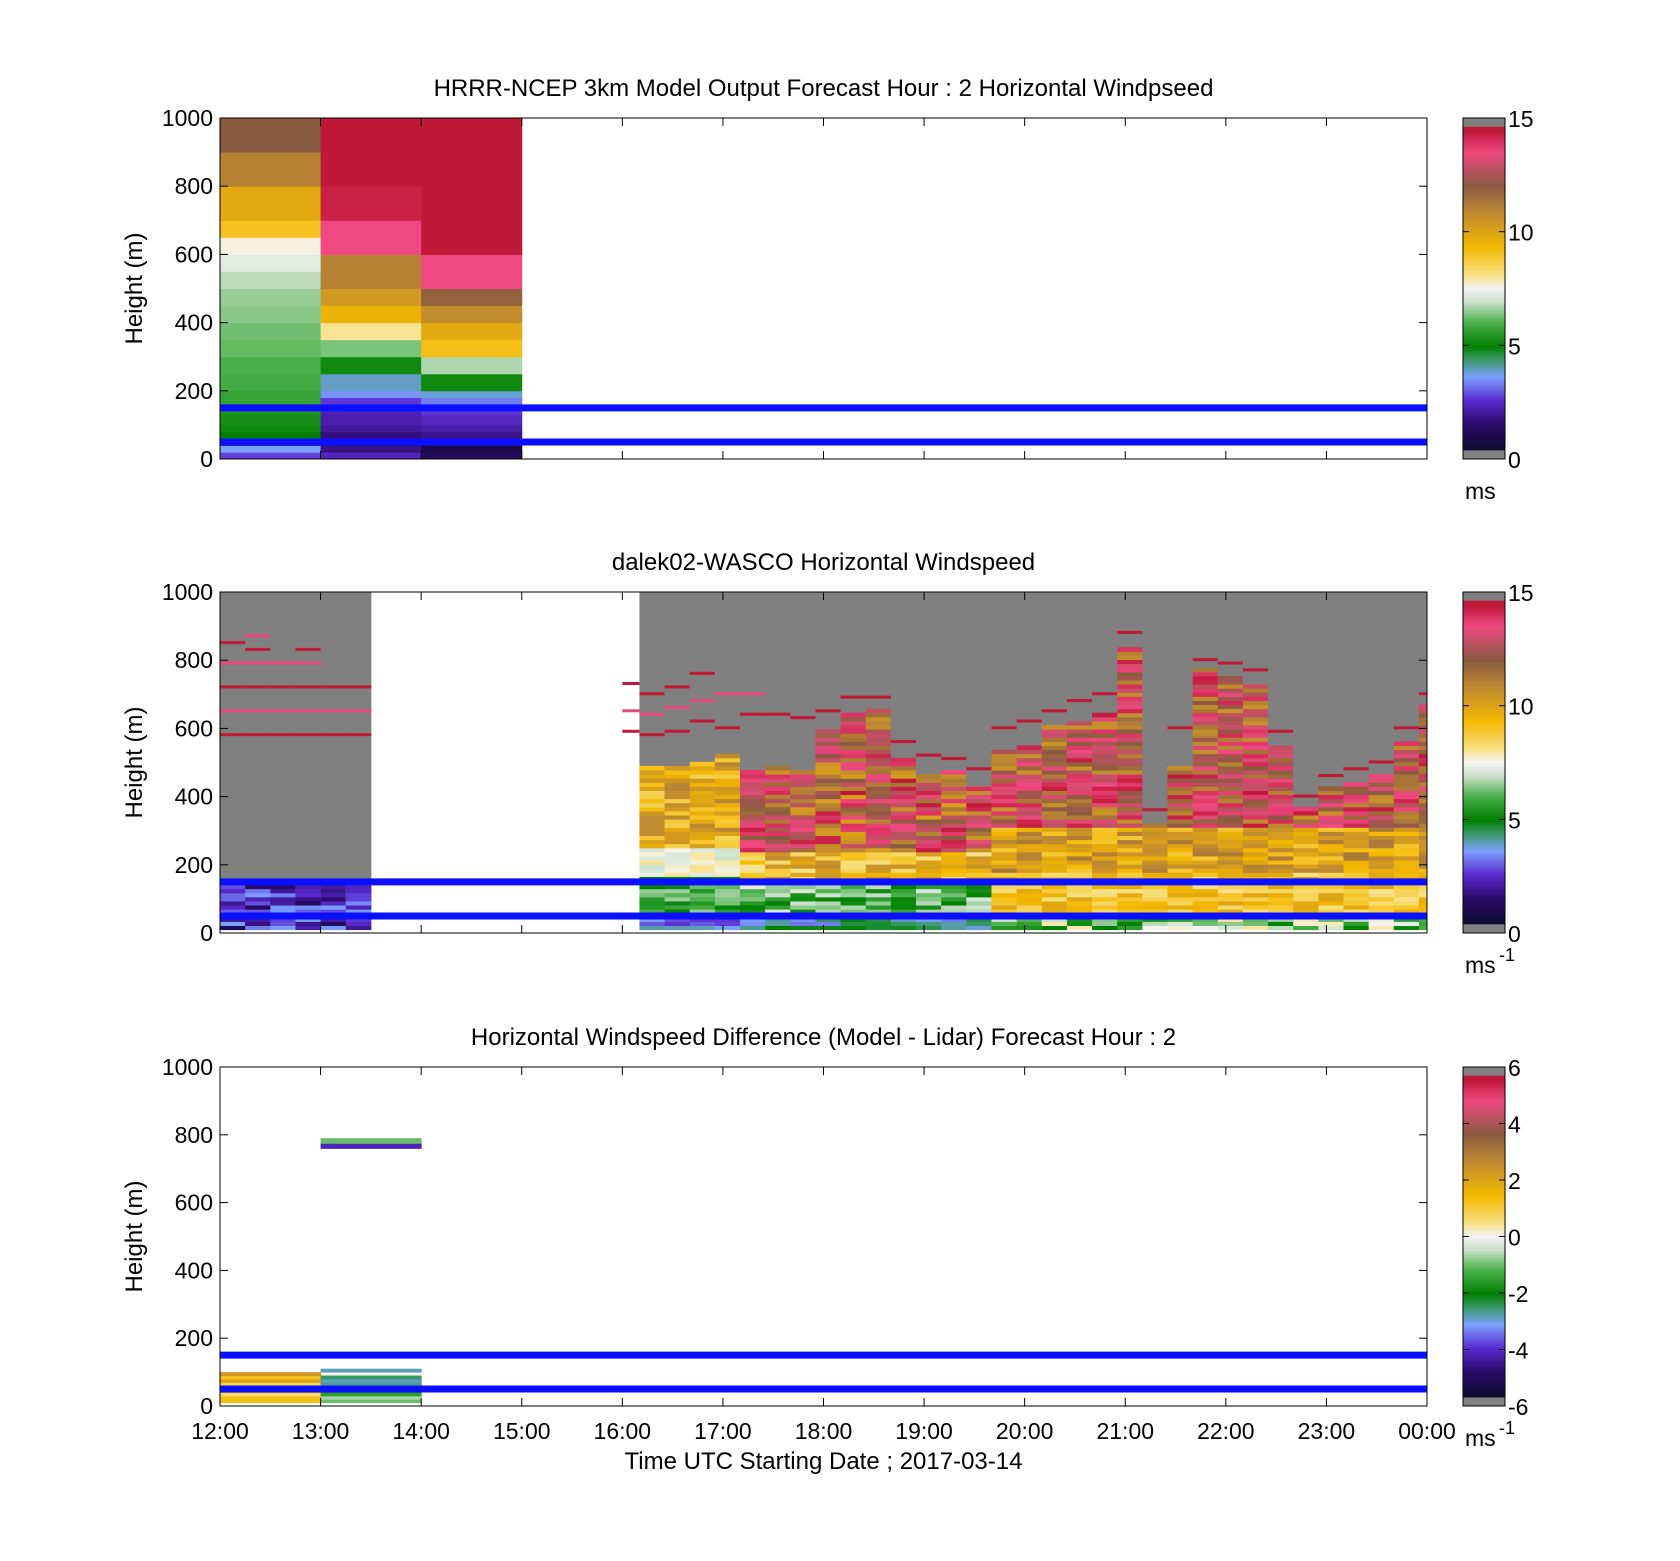  Describe the element at coordinates (1514, 820) in the screenshot. I see `colorbar-tick-label: 5` at that location.